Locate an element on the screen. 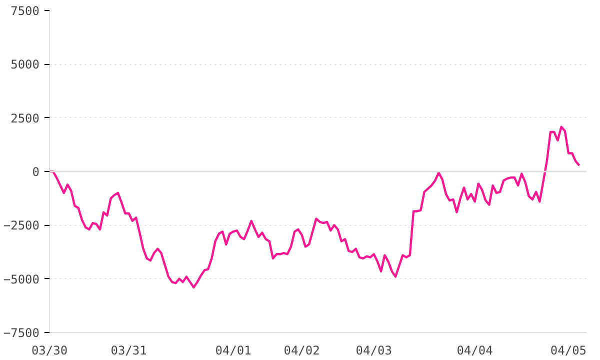 The height and width of the screenshot is (360, 600). y-tick-label: 7500 is located at coordinates (25, 11).